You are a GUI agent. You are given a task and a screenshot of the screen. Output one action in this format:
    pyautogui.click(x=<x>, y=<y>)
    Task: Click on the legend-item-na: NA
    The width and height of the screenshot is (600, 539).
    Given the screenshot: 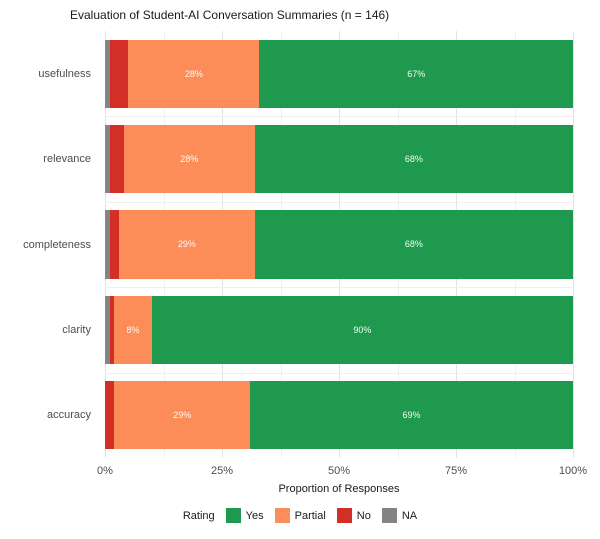 What is the action you would take?
    pyautogui.click(x=399, y=515)
    